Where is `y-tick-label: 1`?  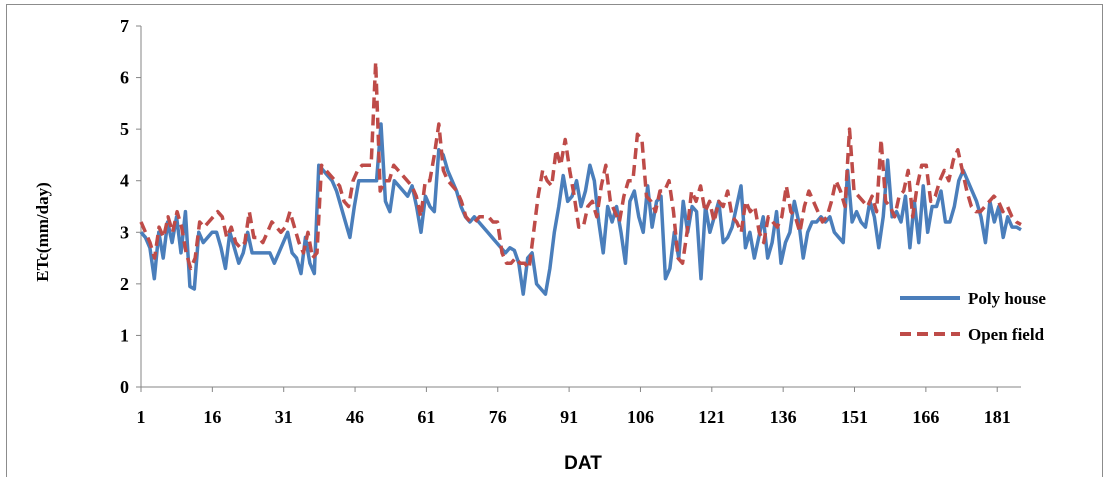
y-tick-label: 1 is located at coordinates (124, 335).